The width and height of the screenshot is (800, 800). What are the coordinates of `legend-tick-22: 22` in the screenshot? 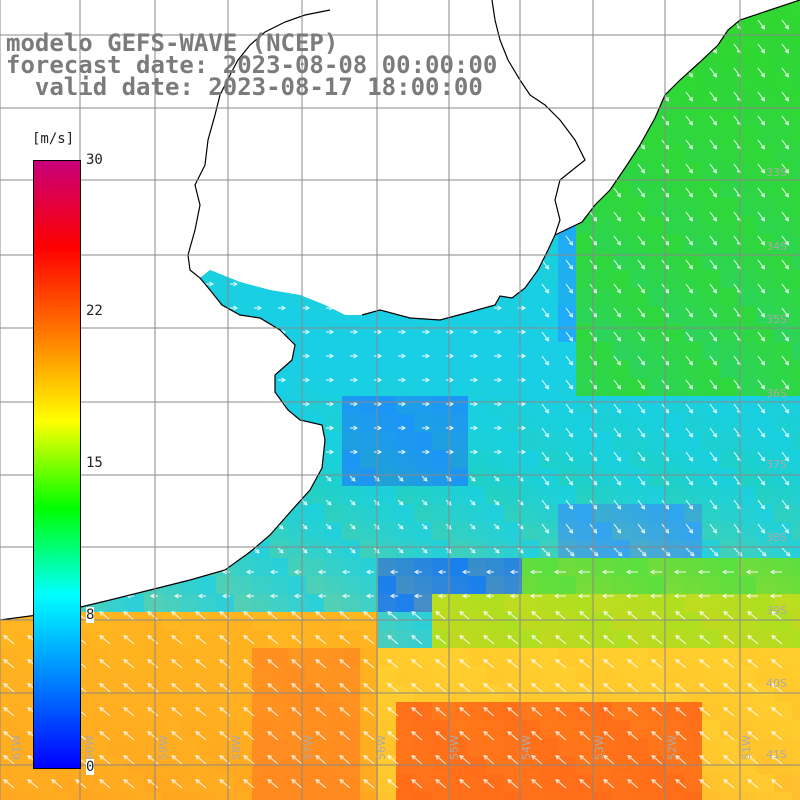 It's located at (94, 311).